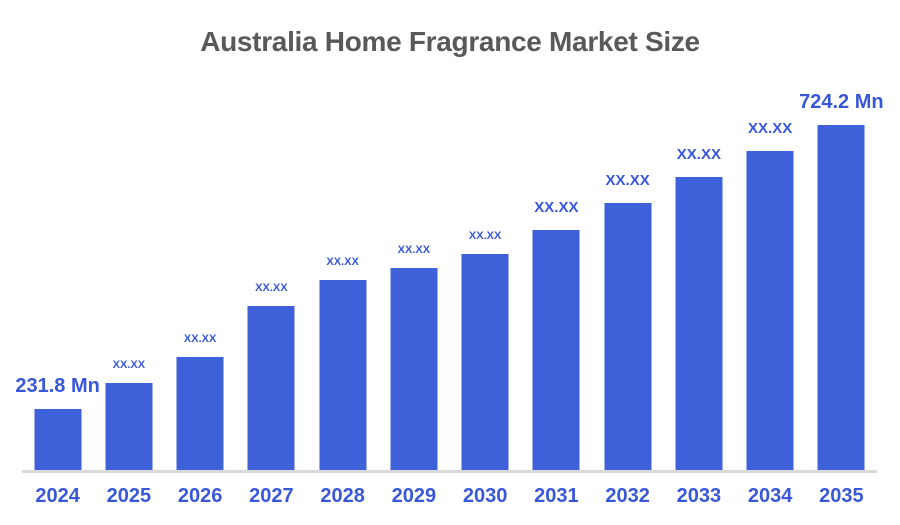 Image resolution: width=900 pixels, height=525 pixels. Describe the element at coordinates (485, 362) in the screenshot. I see `bar-2030` at that location.